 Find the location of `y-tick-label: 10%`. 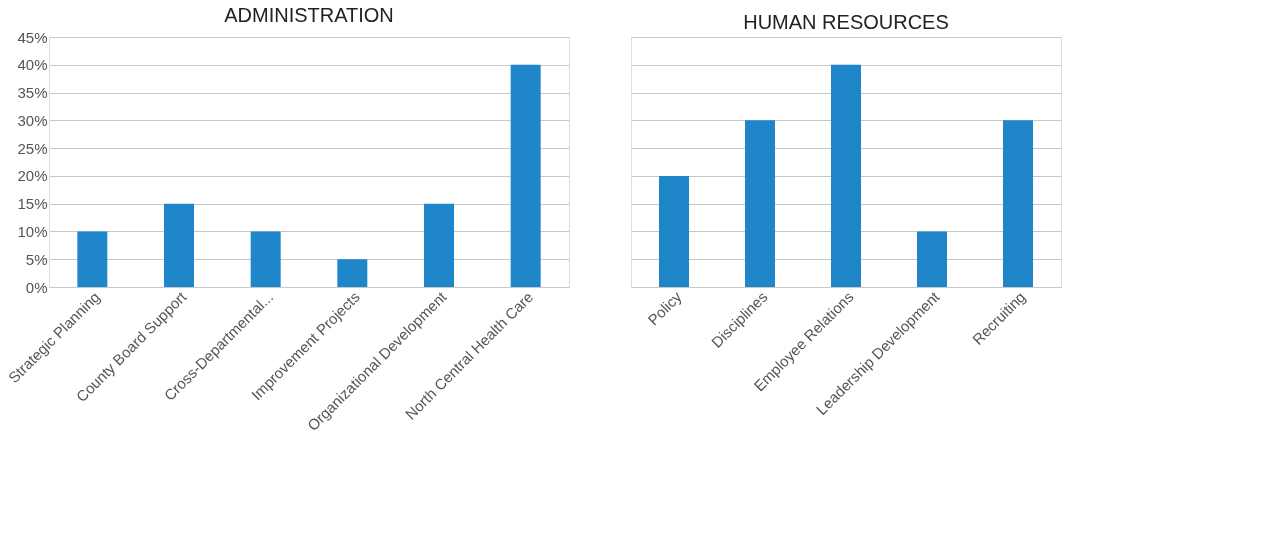

y-tick-label: 10% is located at coordinates (32, 231).